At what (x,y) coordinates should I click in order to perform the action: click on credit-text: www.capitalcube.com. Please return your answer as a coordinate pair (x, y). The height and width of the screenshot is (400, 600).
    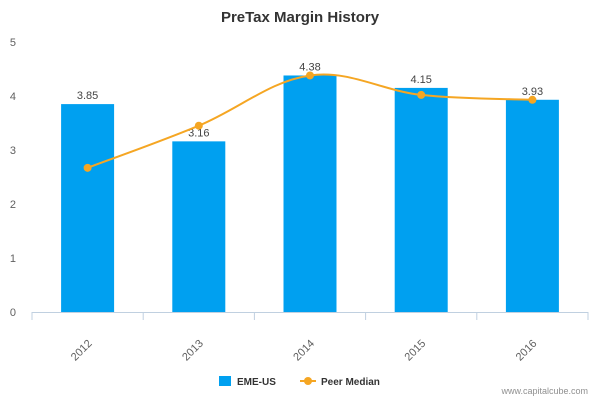
    Looking at the image, I should click on (544, 391).